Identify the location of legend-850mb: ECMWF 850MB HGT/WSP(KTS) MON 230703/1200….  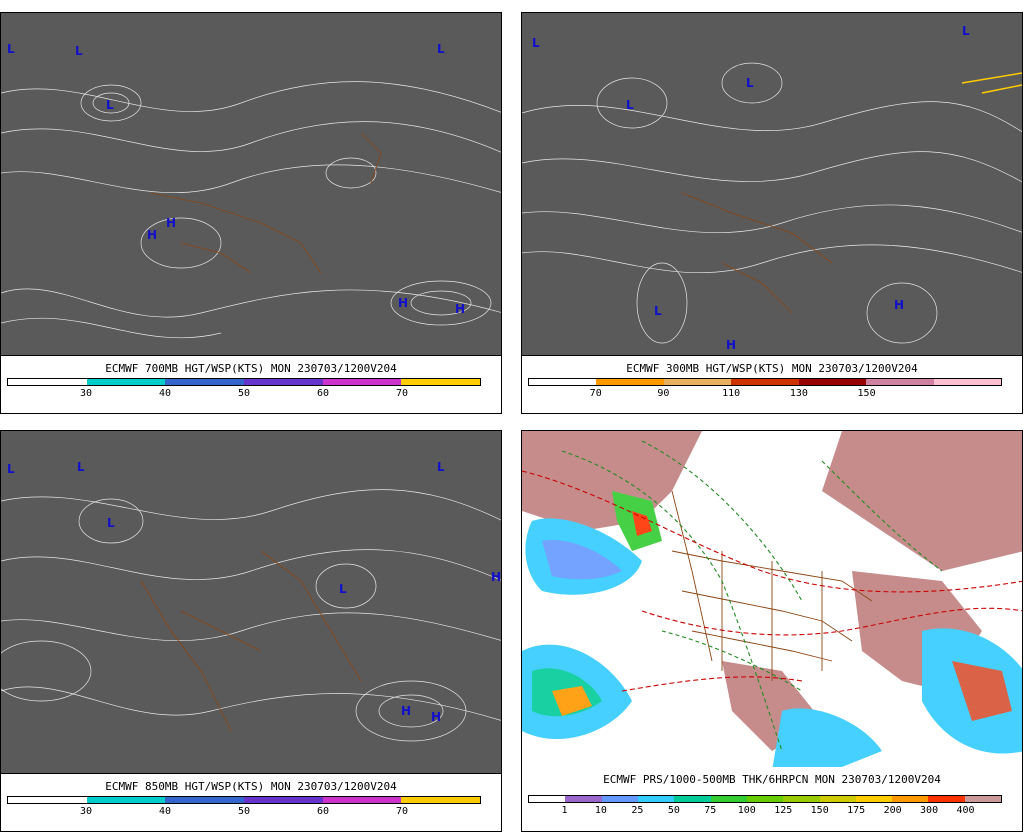
(251, 803).